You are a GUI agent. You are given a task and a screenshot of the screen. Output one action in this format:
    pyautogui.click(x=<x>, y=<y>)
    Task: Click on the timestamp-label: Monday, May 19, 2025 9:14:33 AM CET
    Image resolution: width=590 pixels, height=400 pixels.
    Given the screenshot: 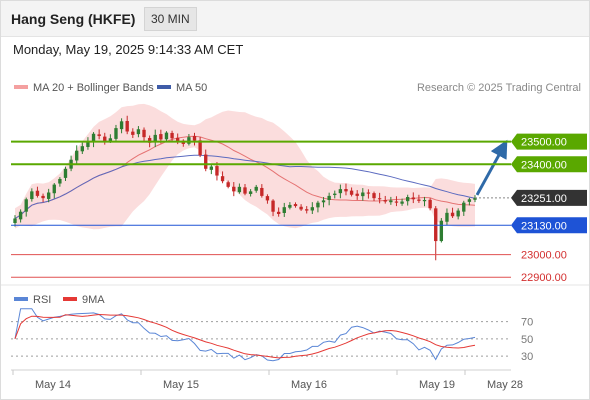 What is the action you would take?
    pyautogui.click(x=128, y=49)
    